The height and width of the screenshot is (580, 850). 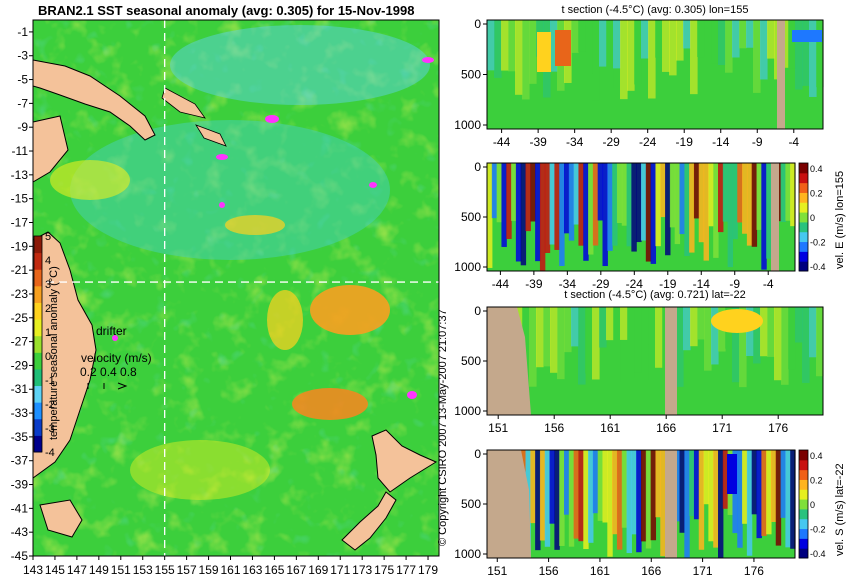 What do you see at coordinates (20, 342) in the screenshot?
I see `map-y-tick-label: -27` at bounding box center [20, 342].